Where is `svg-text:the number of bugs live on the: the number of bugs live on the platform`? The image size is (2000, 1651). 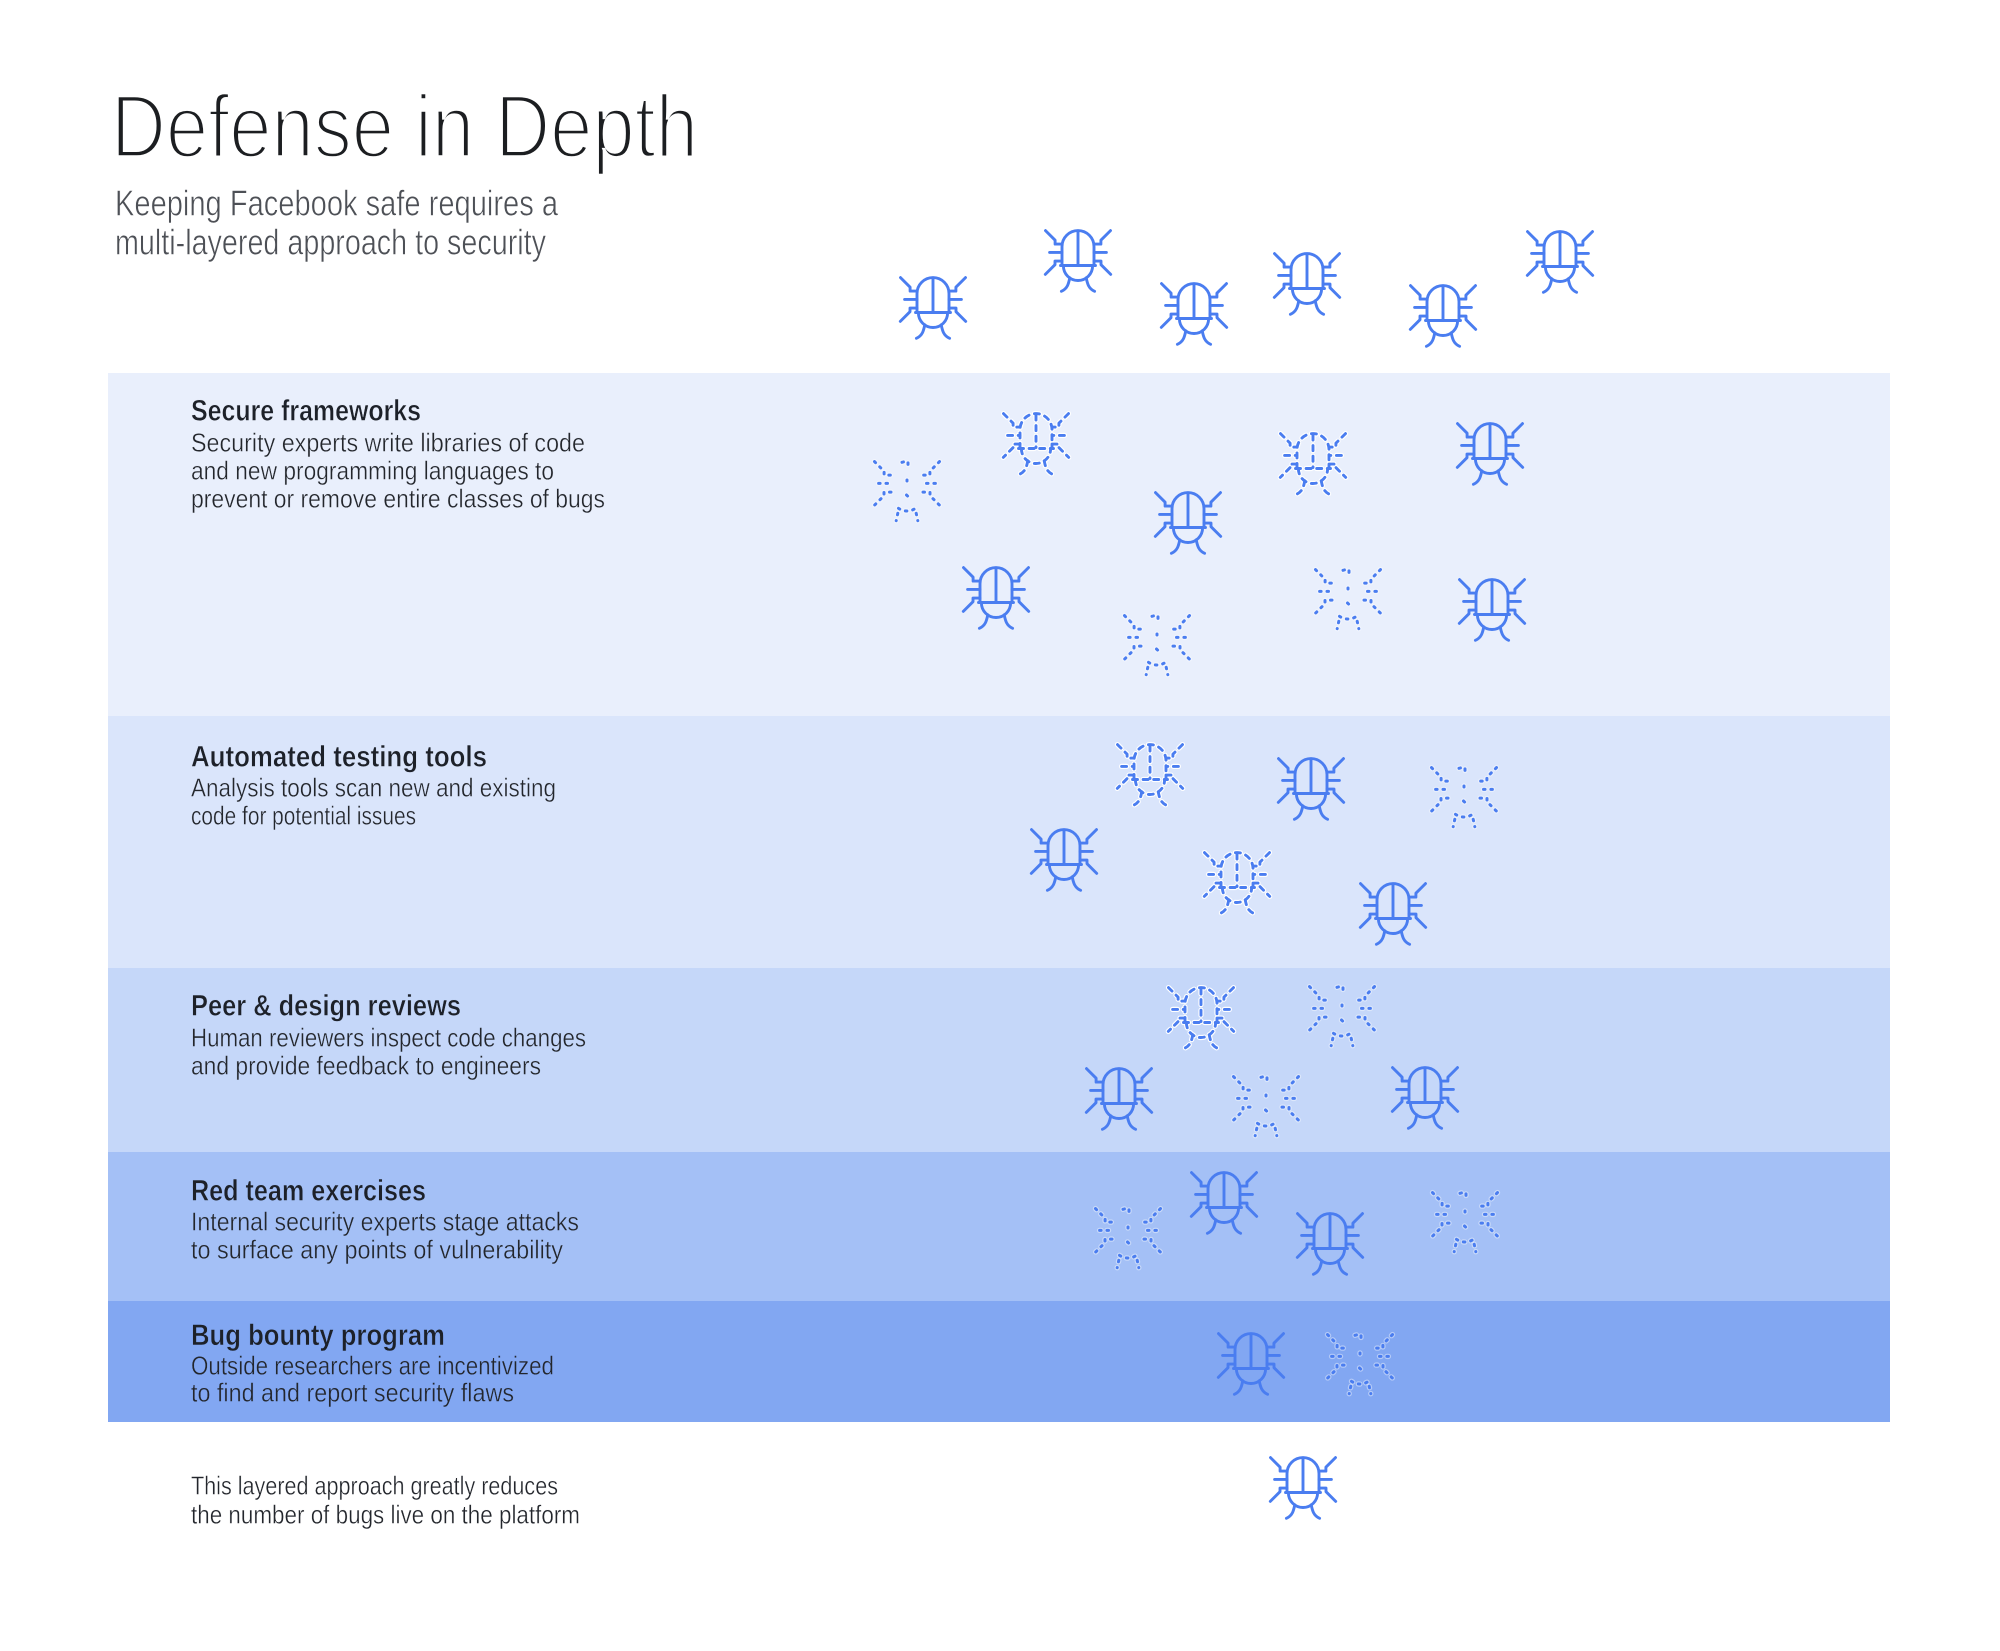
svg-text:the number of bugs live on the: the number of bugs live on the platform is located at coordinates (385, 1515).